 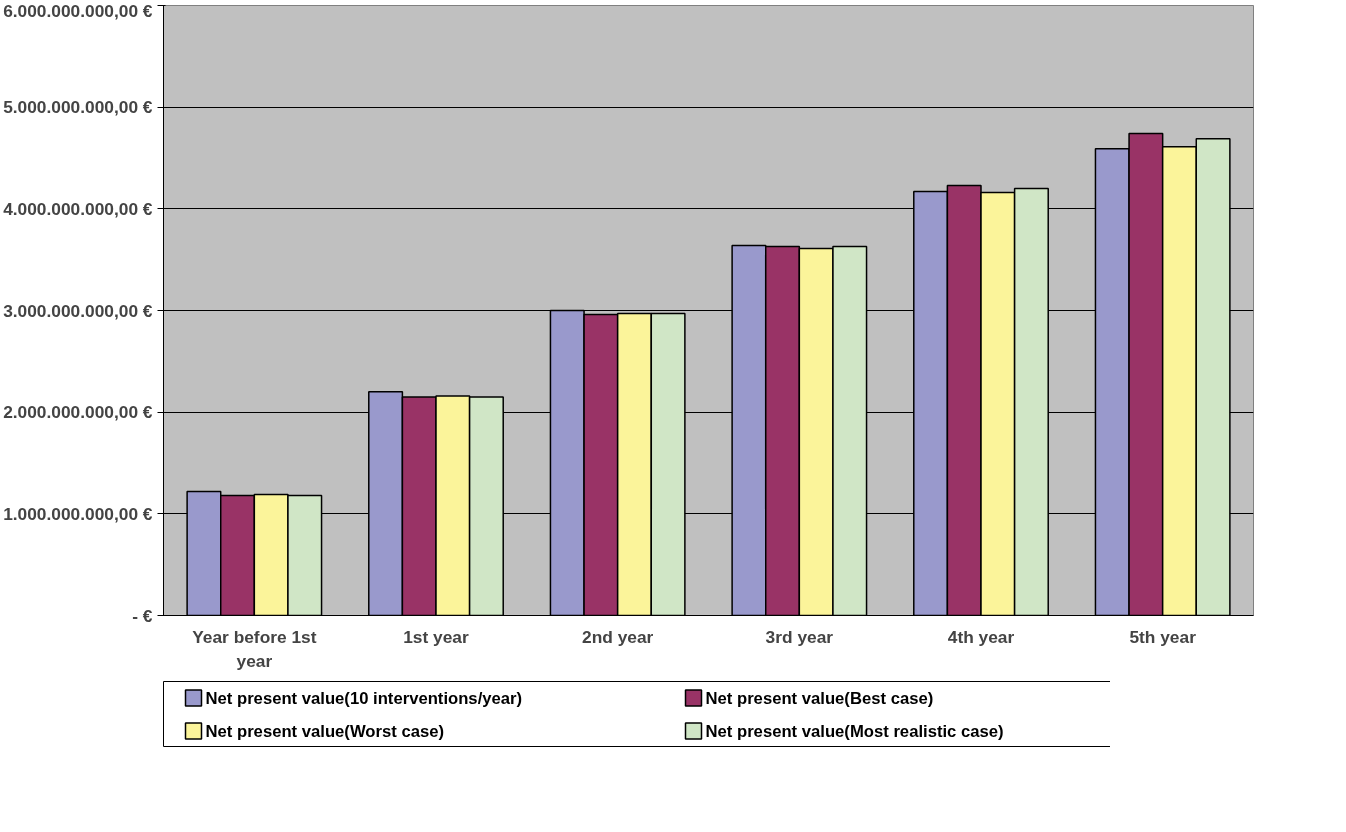 I want to click on x-tick-label: 2nd year, so click(x=618, y=636).